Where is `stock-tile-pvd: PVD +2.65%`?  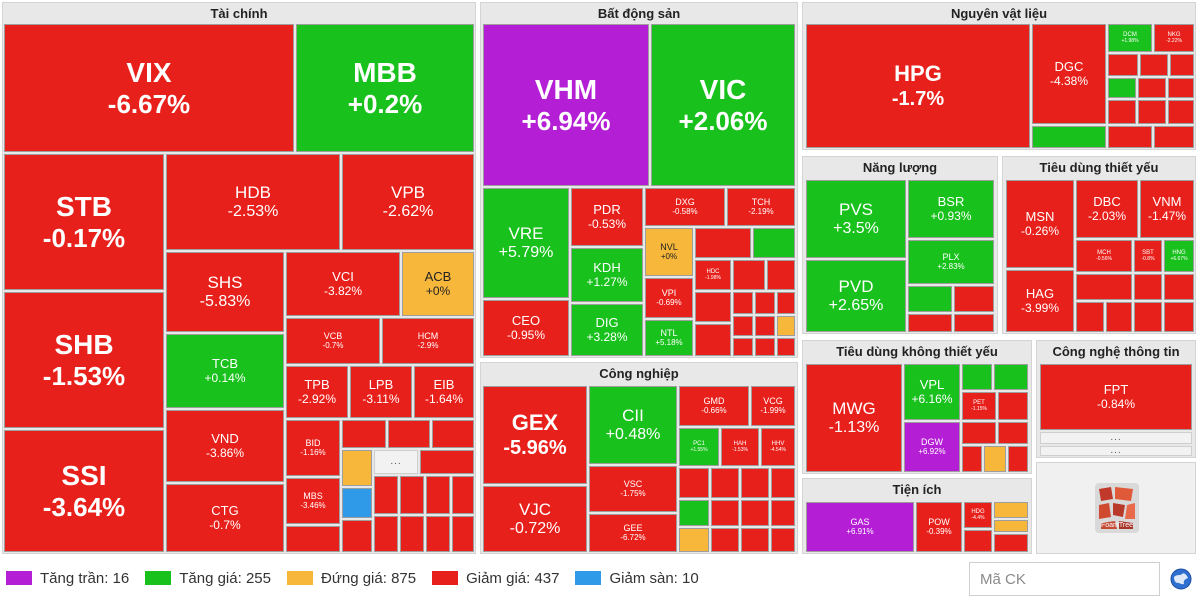 stock-tile-pvd: PVD +2.65% is located at coordinates (856, 296).